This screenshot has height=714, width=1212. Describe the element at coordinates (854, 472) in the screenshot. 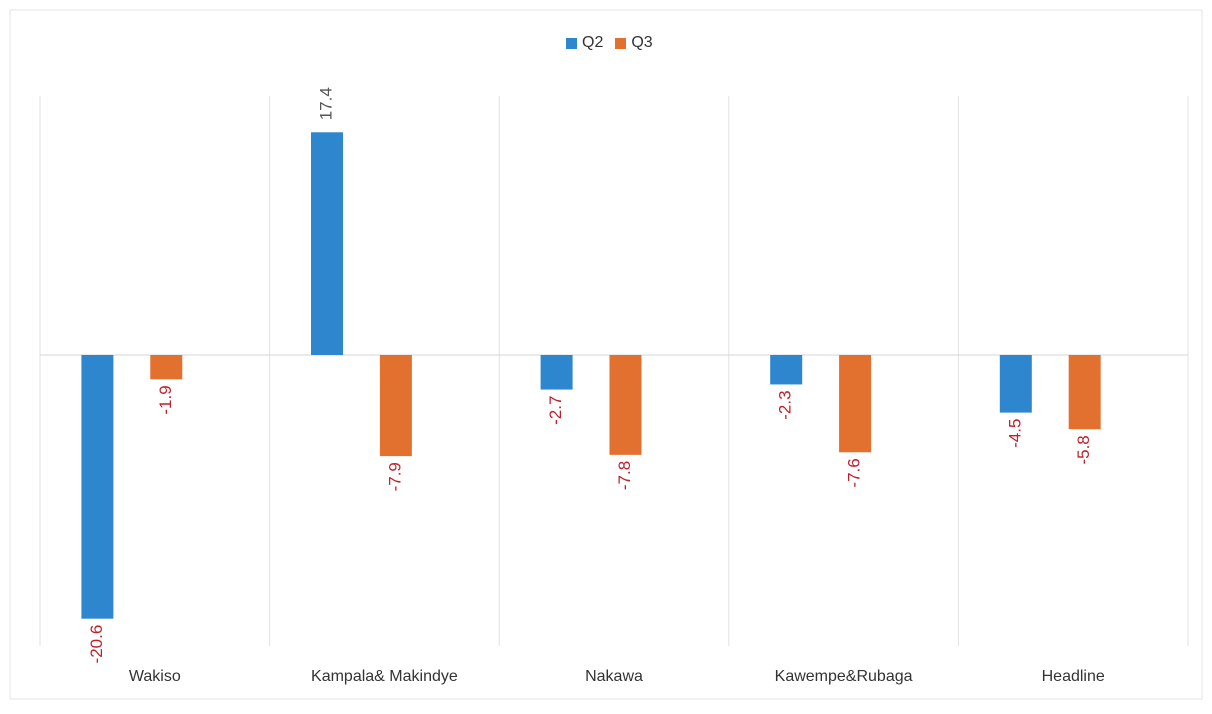

I see `data-label-q3-3: -7.6` at that location.